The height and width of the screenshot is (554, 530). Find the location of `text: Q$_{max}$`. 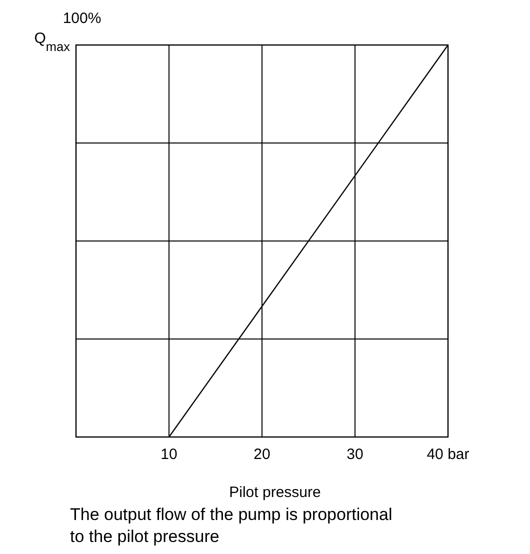

text: Q$_{max}$ is located at coordinates (52, 42).